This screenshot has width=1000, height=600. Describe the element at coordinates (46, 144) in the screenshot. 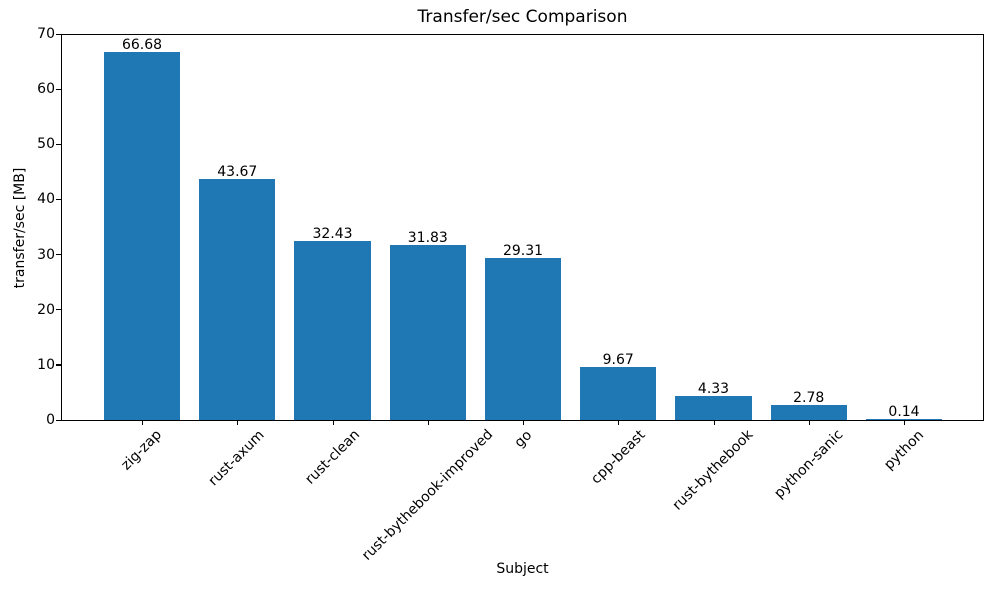

I see `y-tick-label: 50` at that location.